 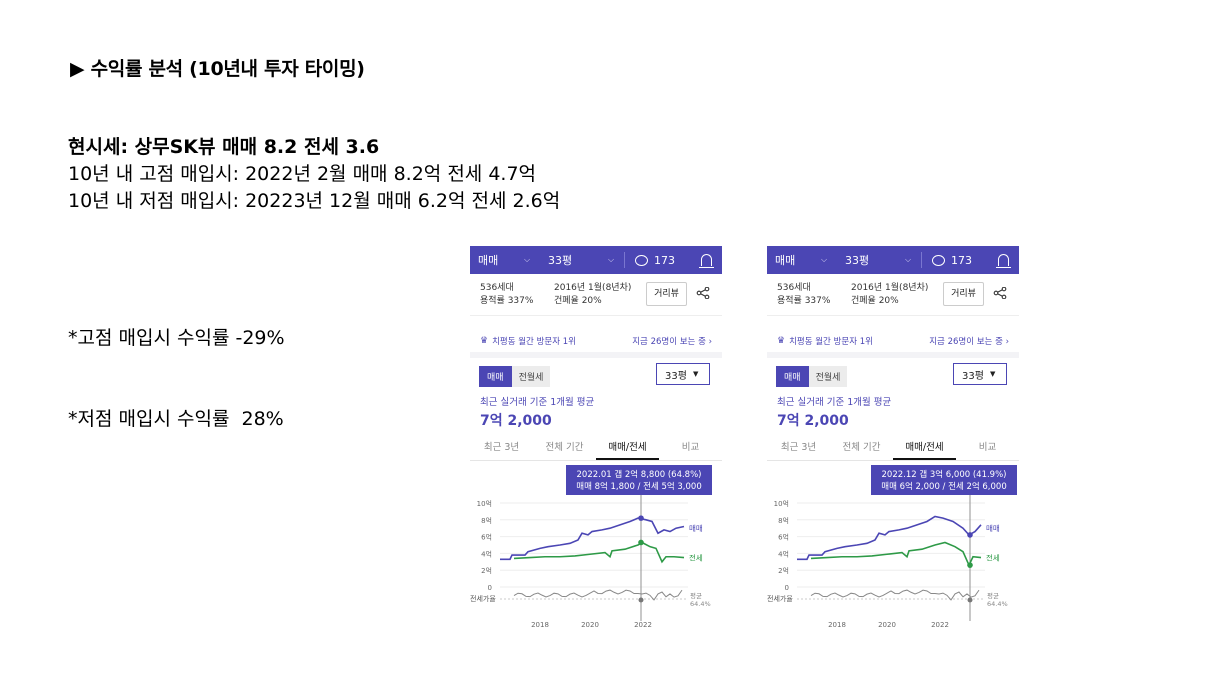 I want to click on sale-series-label: 매매, so click(x=696, y=528).